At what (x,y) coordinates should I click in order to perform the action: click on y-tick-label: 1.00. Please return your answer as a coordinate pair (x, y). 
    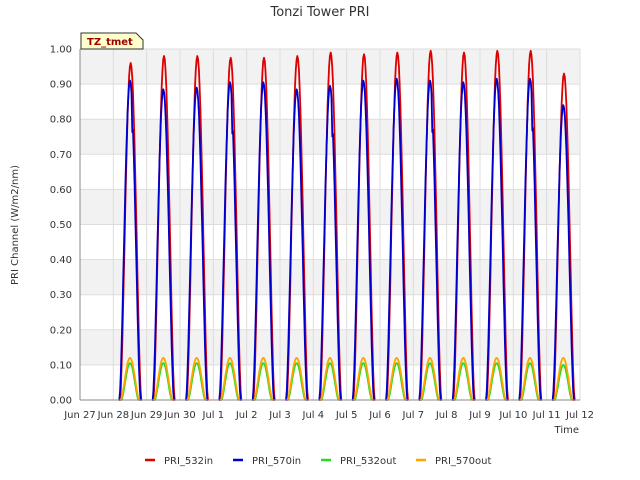
    Looking at the image, I should click on (61, 50).